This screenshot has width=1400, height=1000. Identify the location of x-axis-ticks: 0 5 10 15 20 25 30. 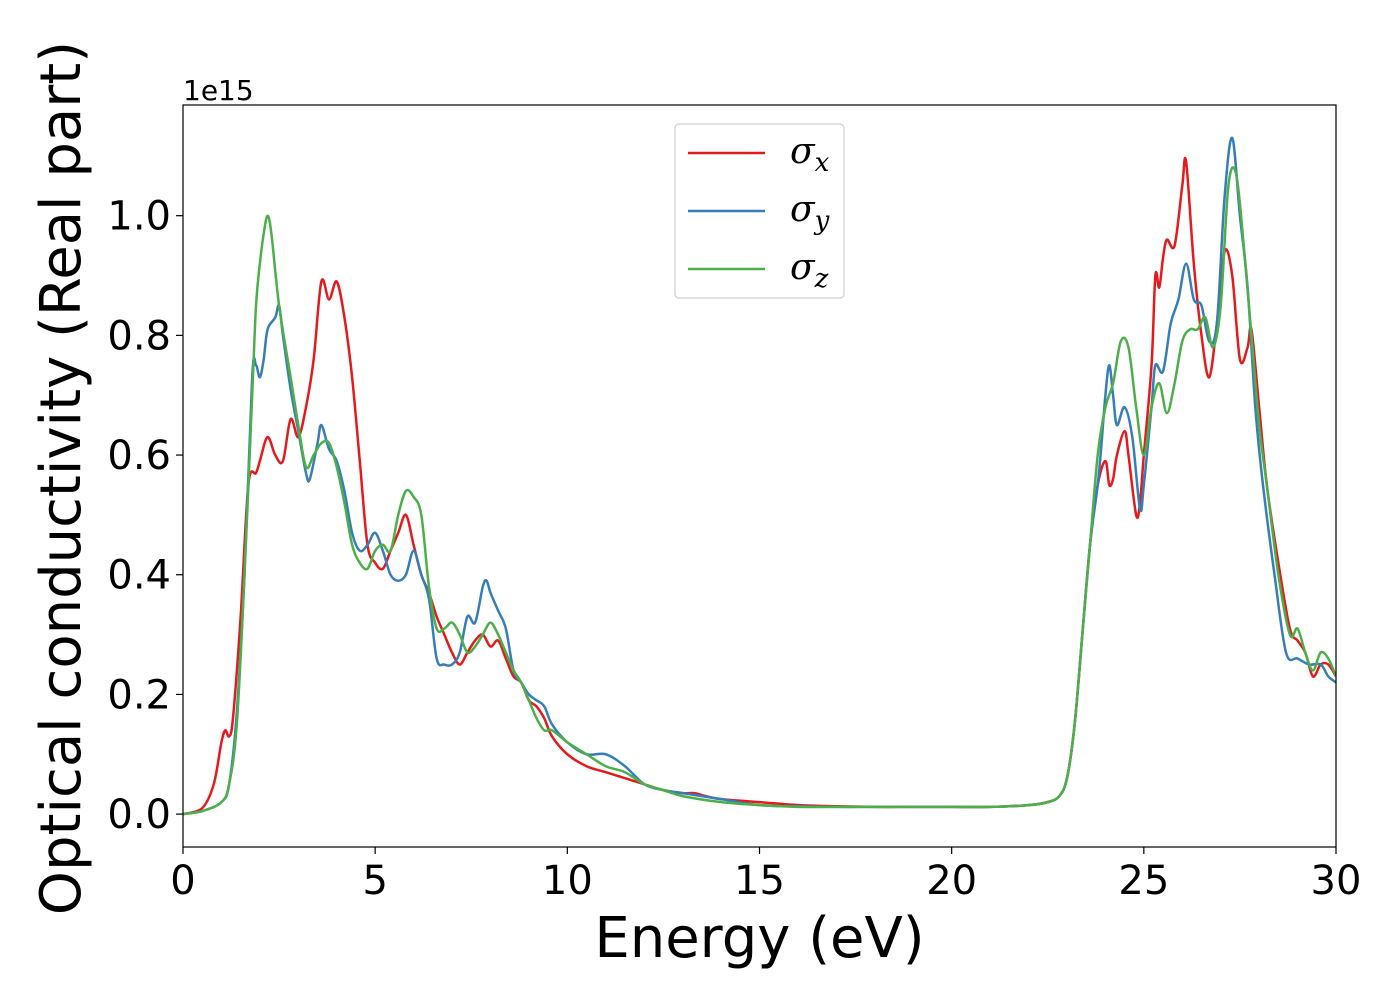
(765, 875).